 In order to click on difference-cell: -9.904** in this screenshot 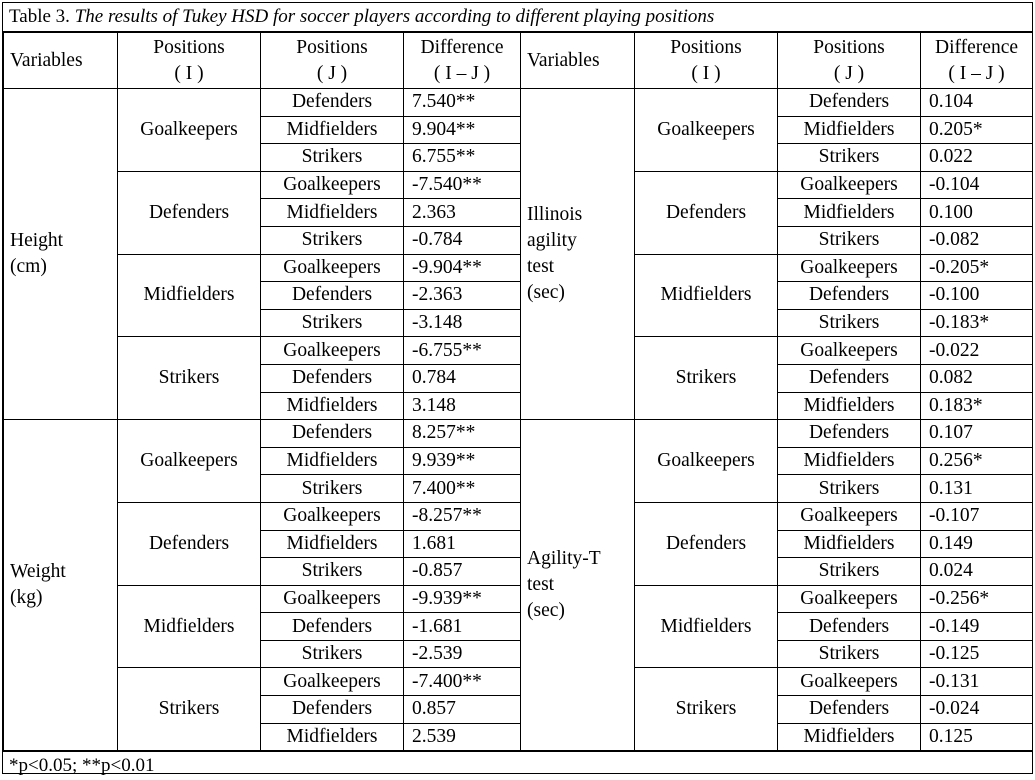, I will do `click(462, 268)`.